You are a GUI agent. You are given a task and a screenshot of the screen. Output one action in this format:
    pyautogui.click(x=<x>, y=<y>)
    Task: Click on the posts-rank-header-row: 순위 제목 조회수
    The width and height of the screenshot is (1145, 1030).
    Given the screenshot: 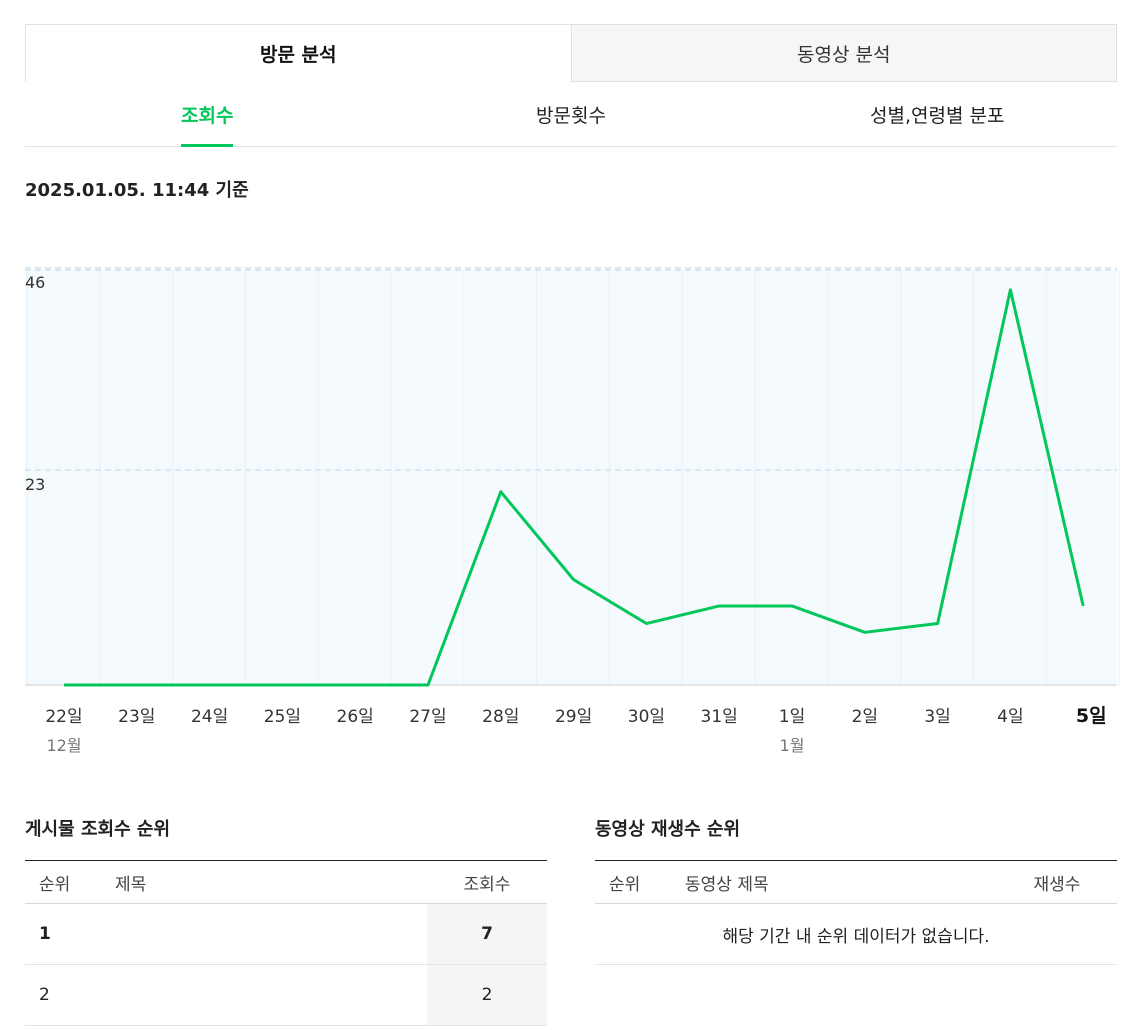 What is the action you would take?
    pyautogui.click(x=286, y=882)
    